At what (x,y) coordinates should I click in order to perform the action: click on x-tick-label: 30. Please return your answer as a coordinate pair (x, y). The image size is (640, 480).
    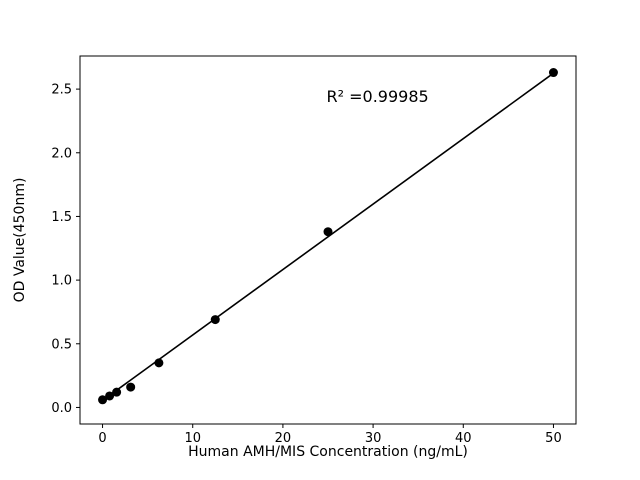
    Looking at the image, I should click on (373, 438).